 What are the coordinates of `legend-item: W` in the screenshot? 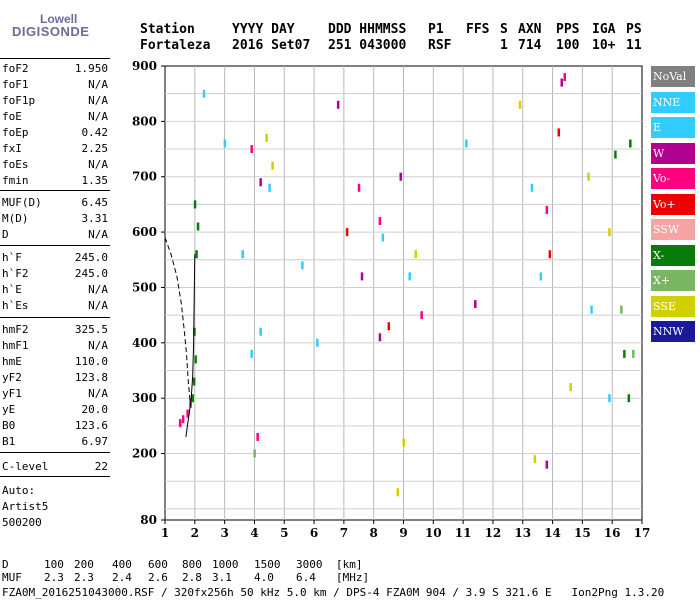 It's located at (673, 153).